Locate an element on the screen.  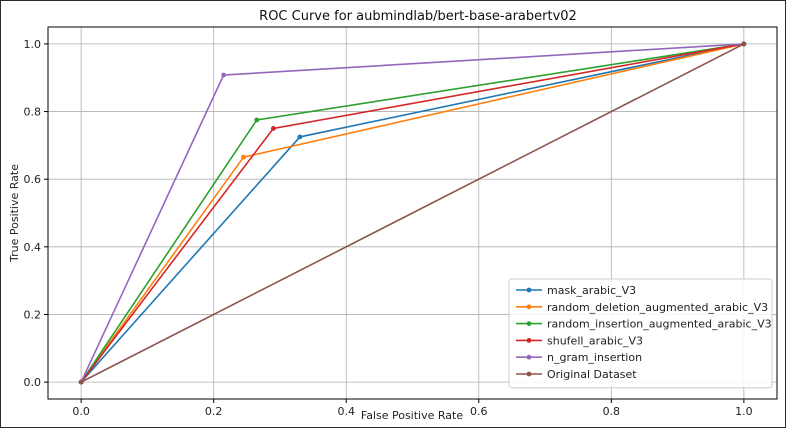
x-tick-label: 0.4 is located at coordinates (346, 411).